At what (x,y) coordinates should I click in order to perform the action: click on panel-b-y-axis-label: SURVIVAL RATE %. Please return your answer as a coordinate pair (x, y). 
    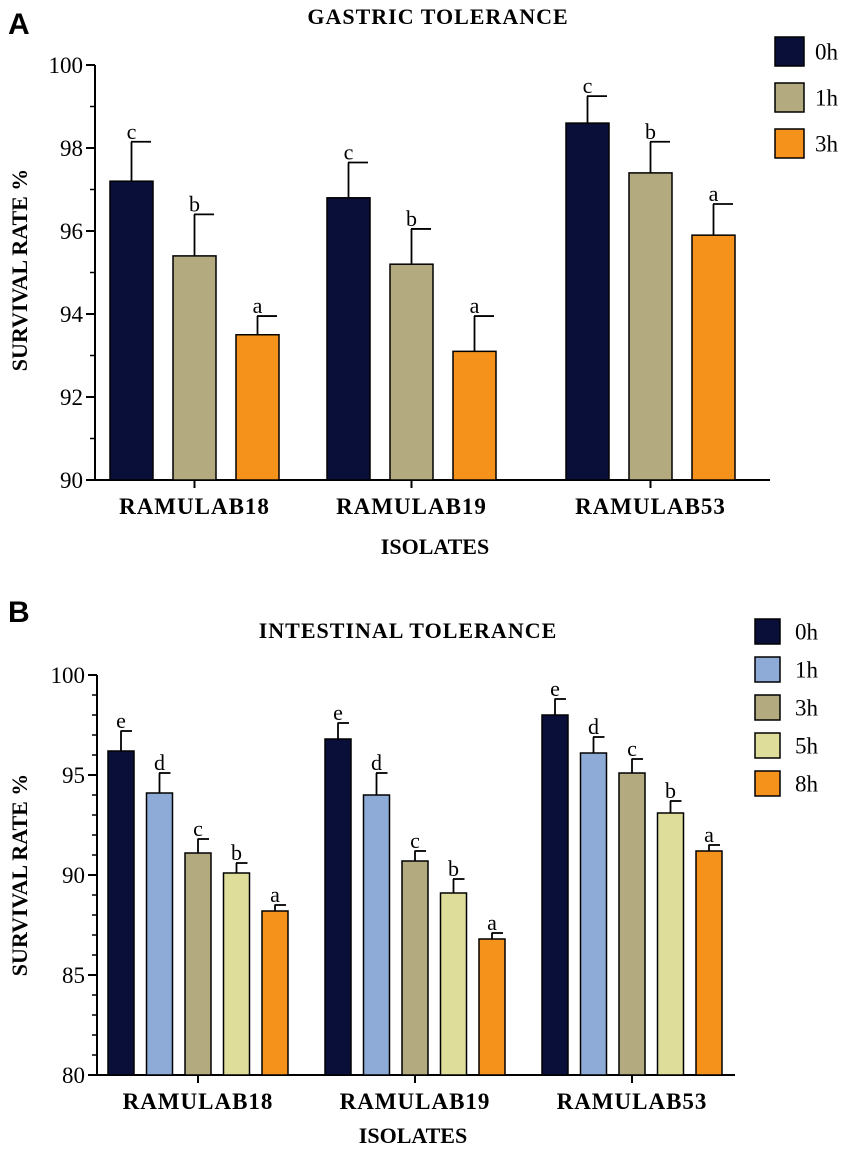
    Looking at the image, I should click on (19, 875).